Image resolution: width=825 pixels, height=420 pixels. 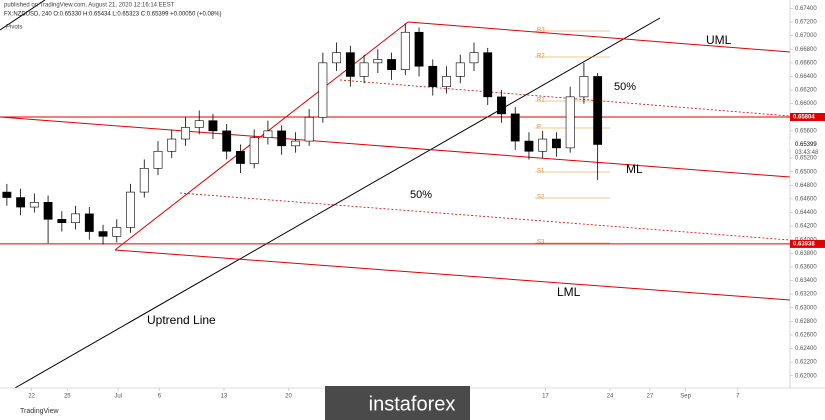 What do you see at coordinates (738, 397) in the screenshot?
I see `x-tick-label: 7` at bounding box center [738, 397].